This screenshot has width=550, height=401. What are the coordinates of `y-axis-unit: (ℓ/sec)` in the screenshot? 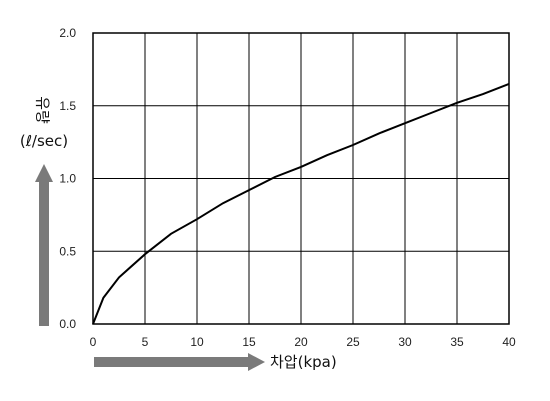 It's located at (44, 141).